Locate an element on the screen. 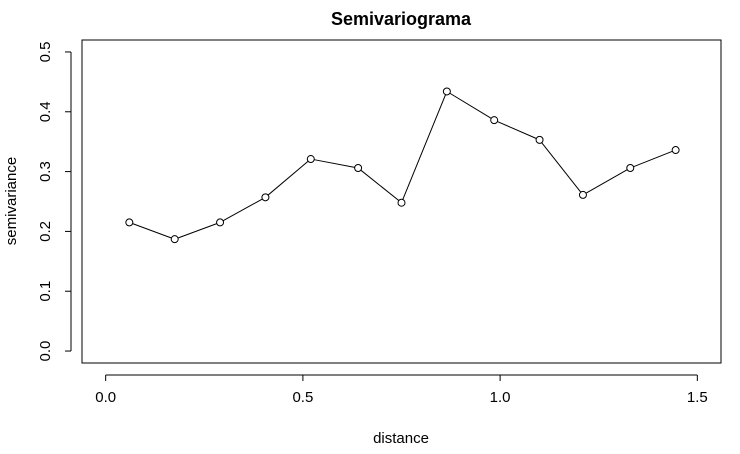  y-axis-label: semivariance is located at coordinates (11, 201).